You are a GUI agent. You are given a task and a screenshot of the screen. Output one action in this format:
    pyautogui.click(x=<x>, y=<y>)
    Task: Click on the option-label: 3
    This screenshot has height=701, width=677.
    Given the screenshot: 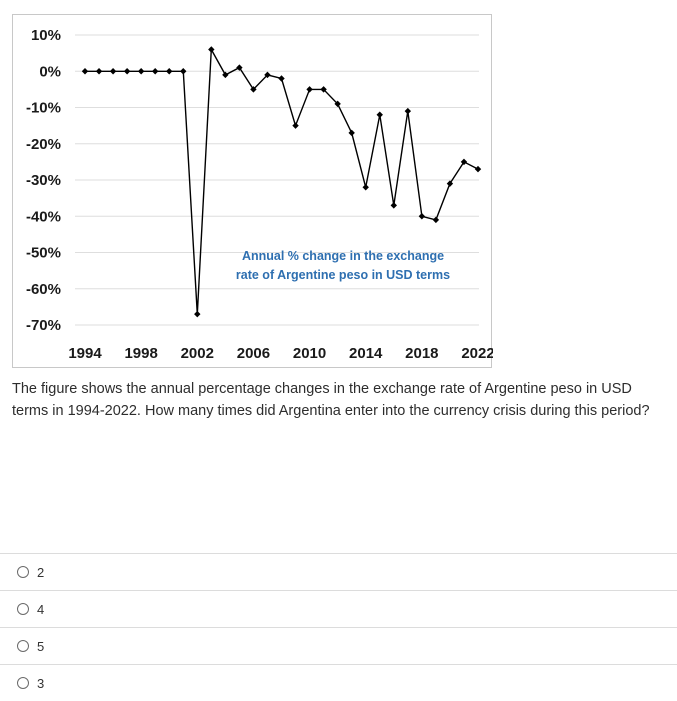 What is the action you would take?
    pyautogui.click(x=41, y=683)
    